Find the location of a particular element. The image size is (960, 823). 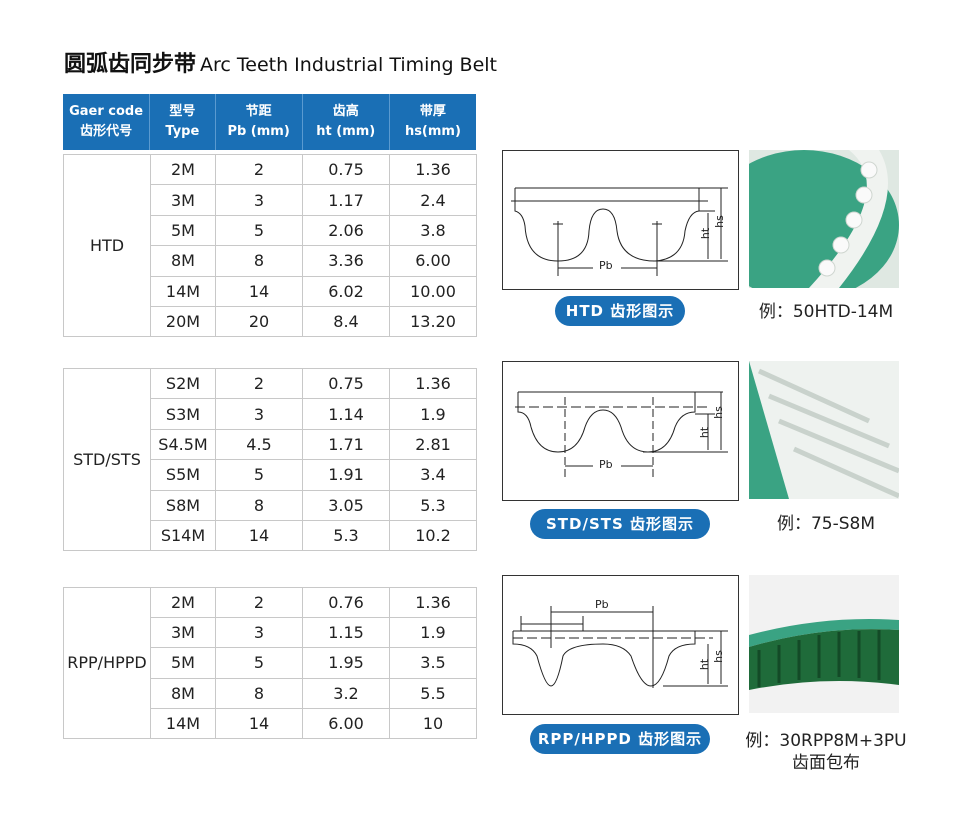

table-row: 20M 20 8.4 13.20 is located at coordinates (270, 321).